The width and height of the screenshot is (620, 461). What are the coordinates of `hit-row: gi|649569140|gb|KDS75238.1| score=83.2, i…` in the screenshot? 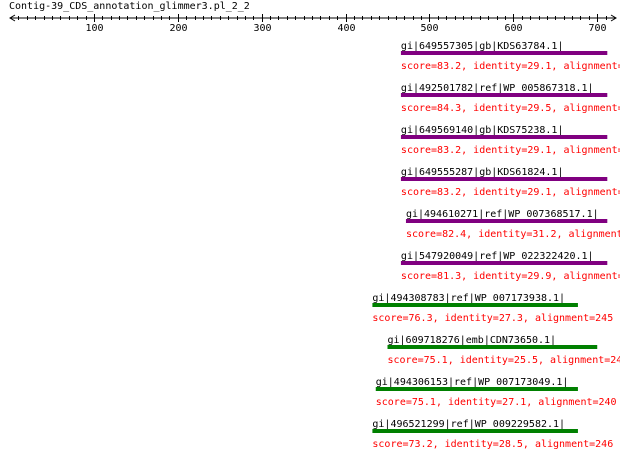 It's located at (510, 140).